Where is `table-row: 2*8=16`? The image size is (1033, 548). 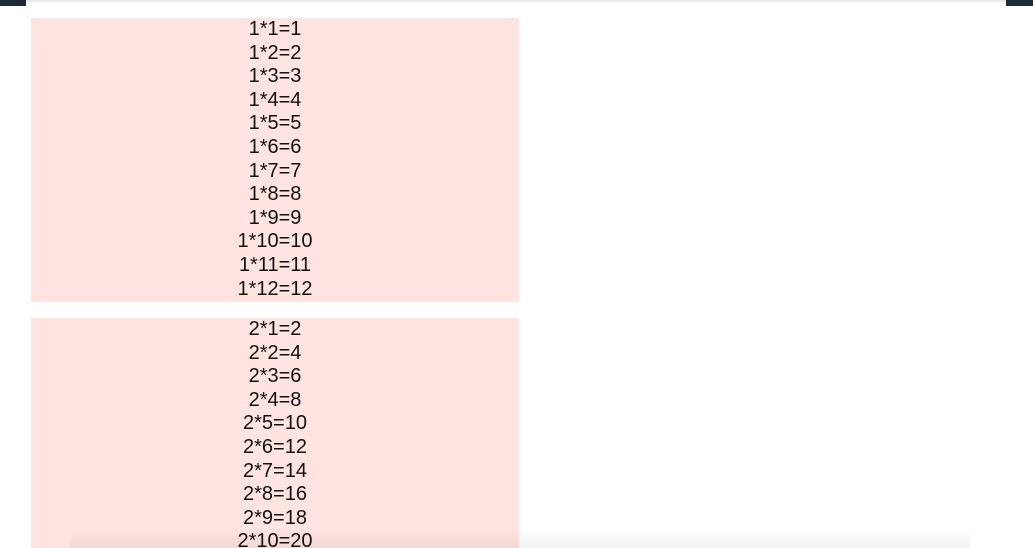
table-row: 2*8=16 is located at coordinates (275, 494).